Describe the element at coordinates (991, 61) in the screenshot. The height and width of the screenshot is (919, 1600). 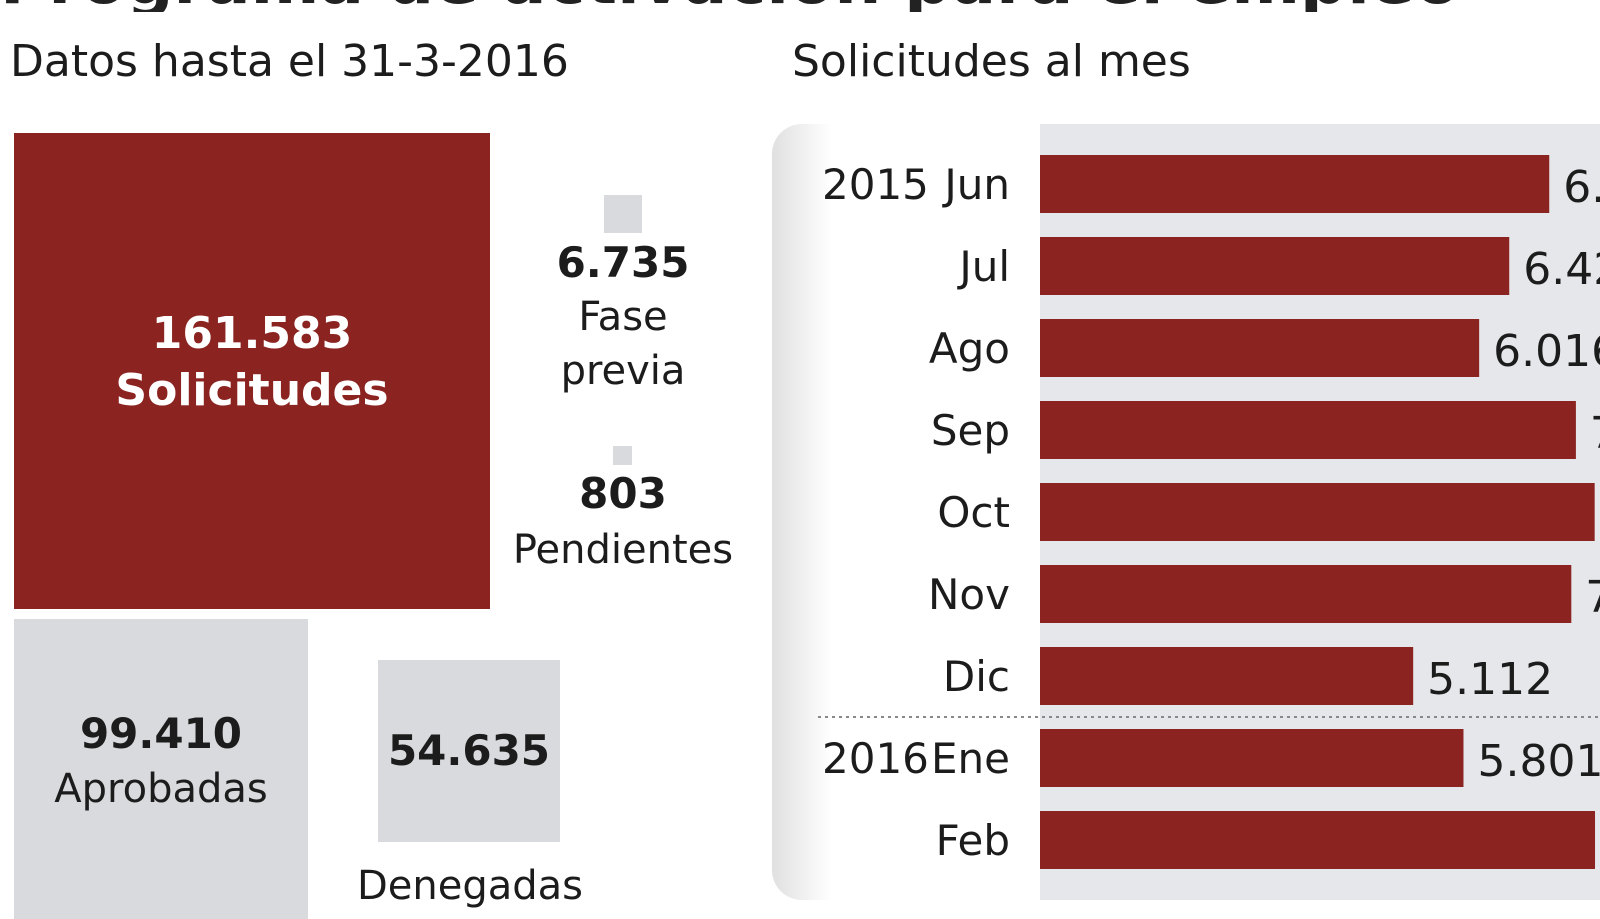
I see `chart-title: Solicitudes al mes` at that location.